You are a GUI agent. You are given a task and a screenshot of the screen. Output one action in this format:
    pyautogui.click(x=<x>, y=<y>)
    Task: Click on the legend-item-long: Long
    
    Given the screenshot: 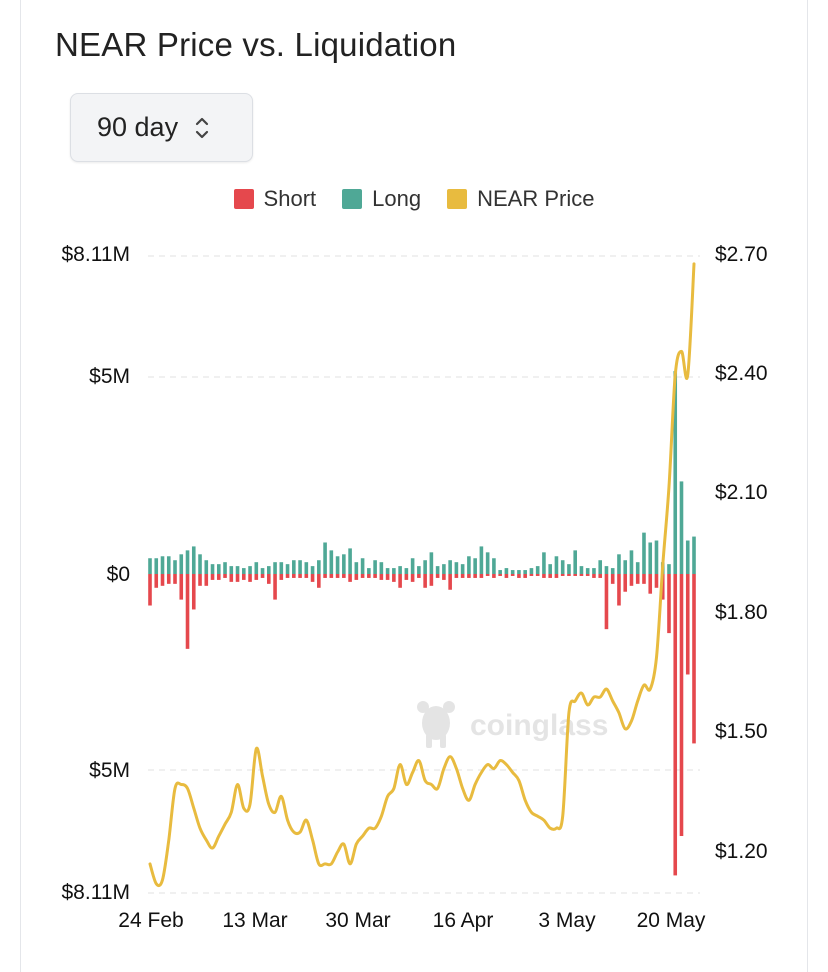 What is the action you would take?
    pyautogui.click(x=381, y=199)
    